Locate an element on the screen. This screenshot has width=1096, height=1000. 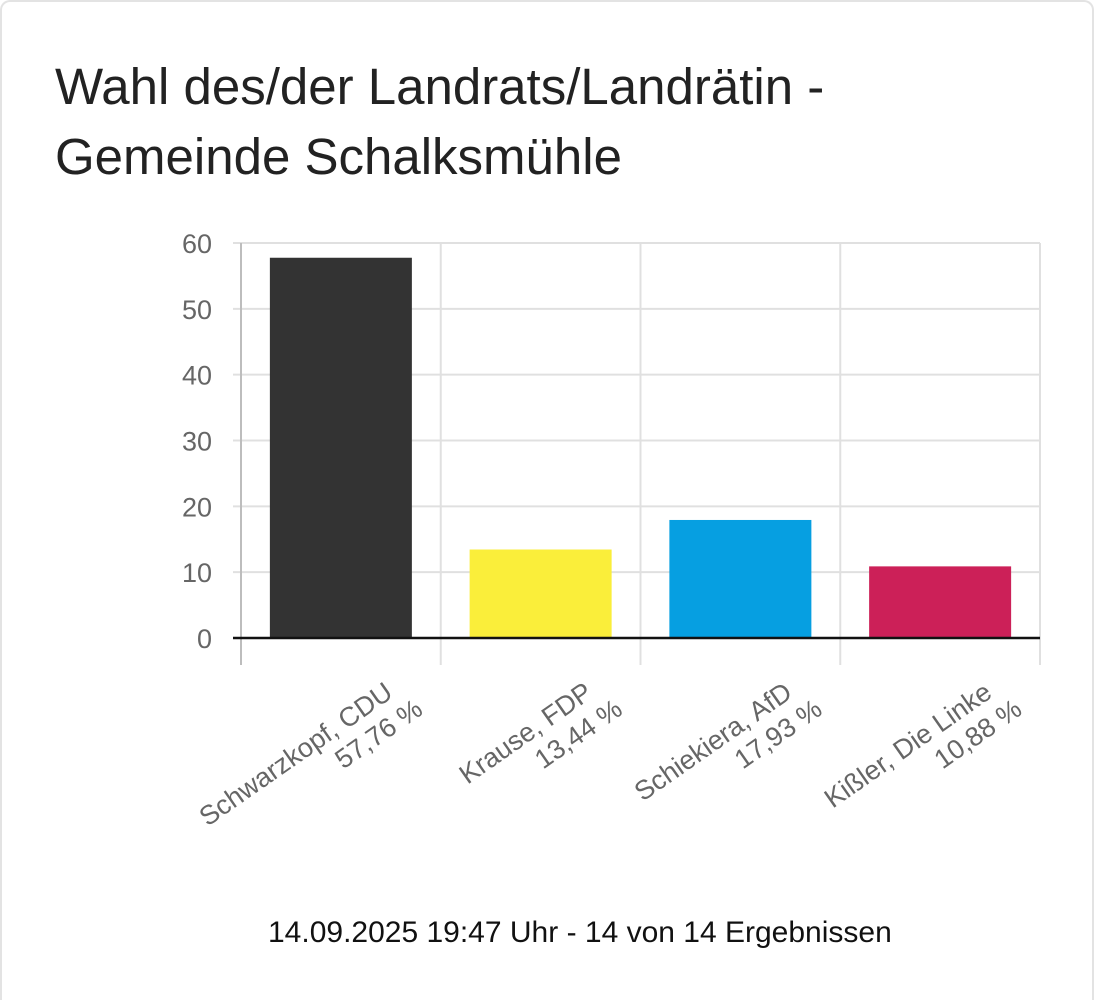
x-tick-label: Schwarzkopf, CDU57,76 % is located at coordinates (311, 762).